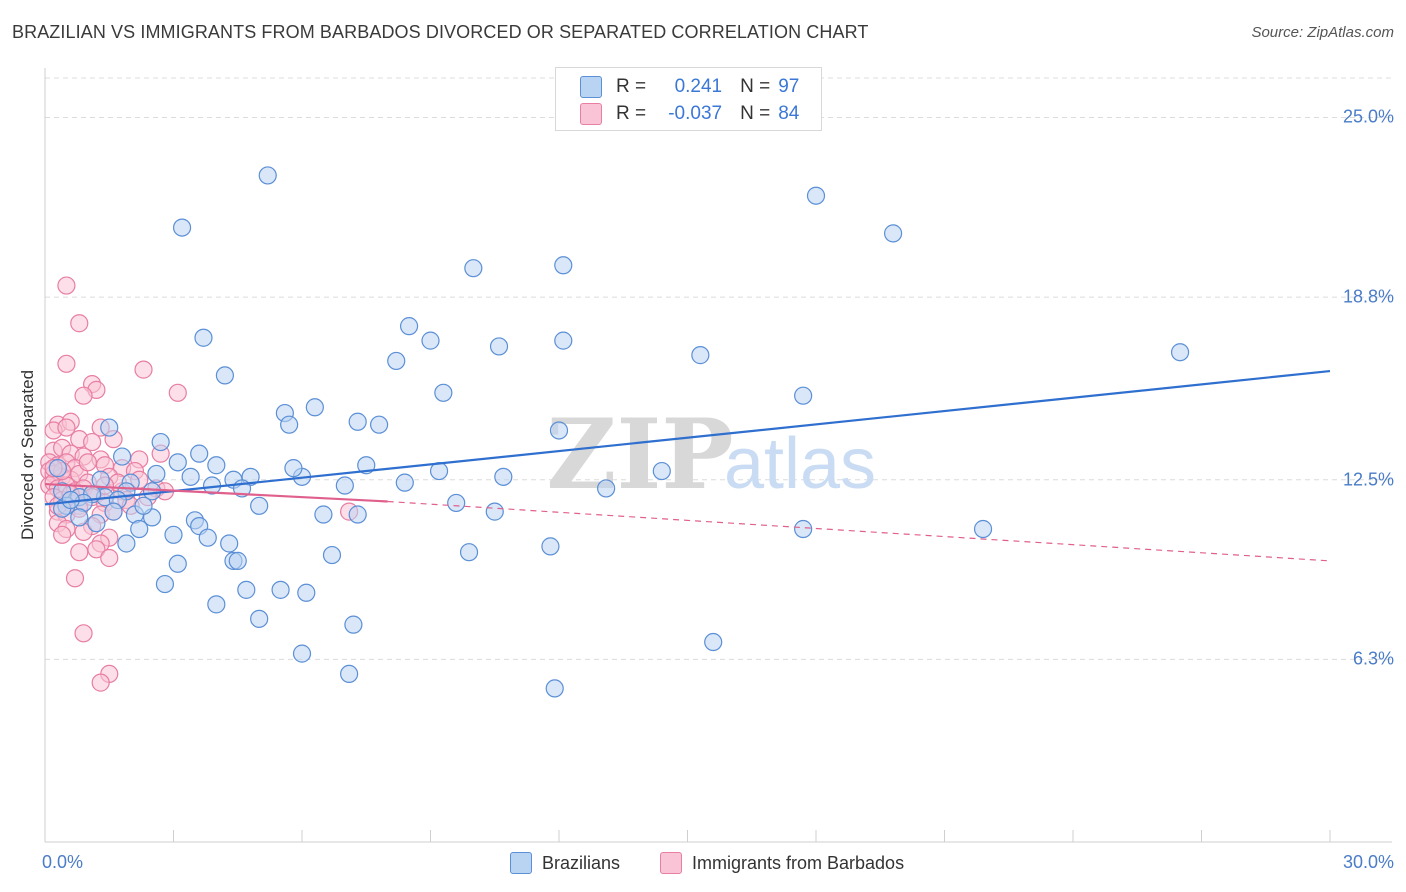 The image size is (1406, 892). Describe the element at coordinates (789, 113) in the screenshot. I see `legend-n-value: 84` at that location.